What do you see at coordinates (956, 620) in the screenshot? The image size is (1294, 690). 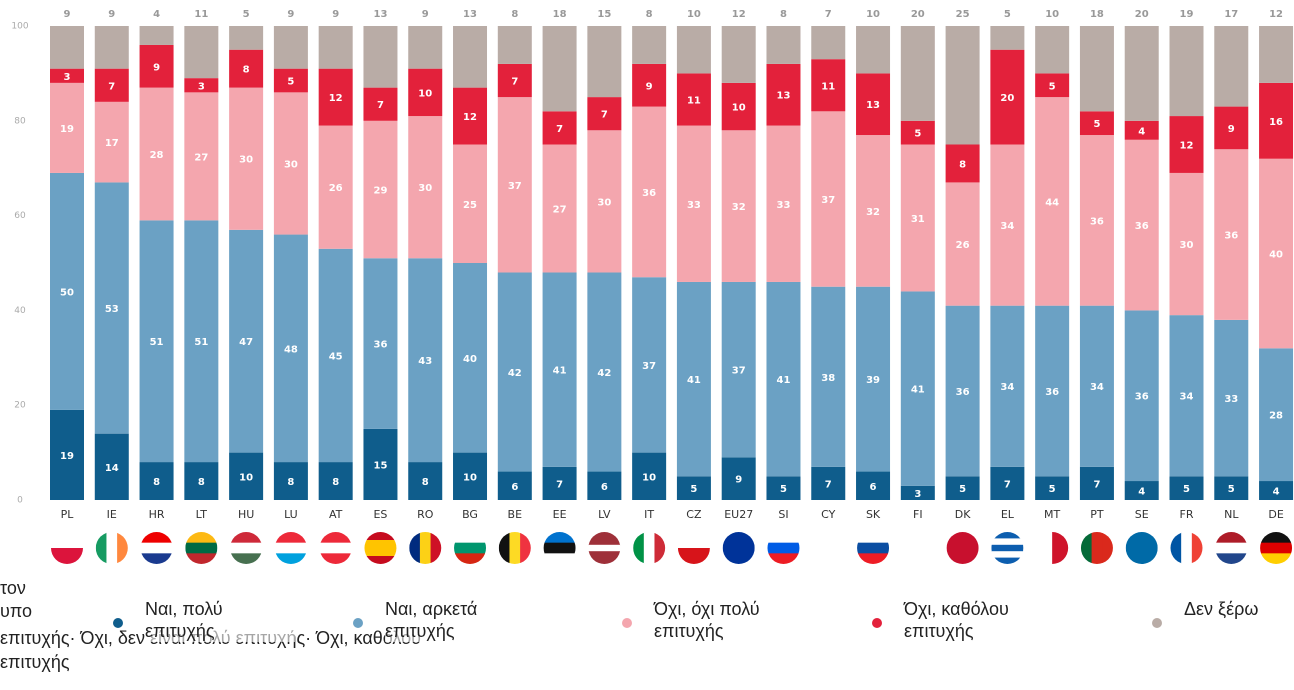 I see `legend-label: Όχι, καθόλου επιτυχής` at bounding box center [956, 620].